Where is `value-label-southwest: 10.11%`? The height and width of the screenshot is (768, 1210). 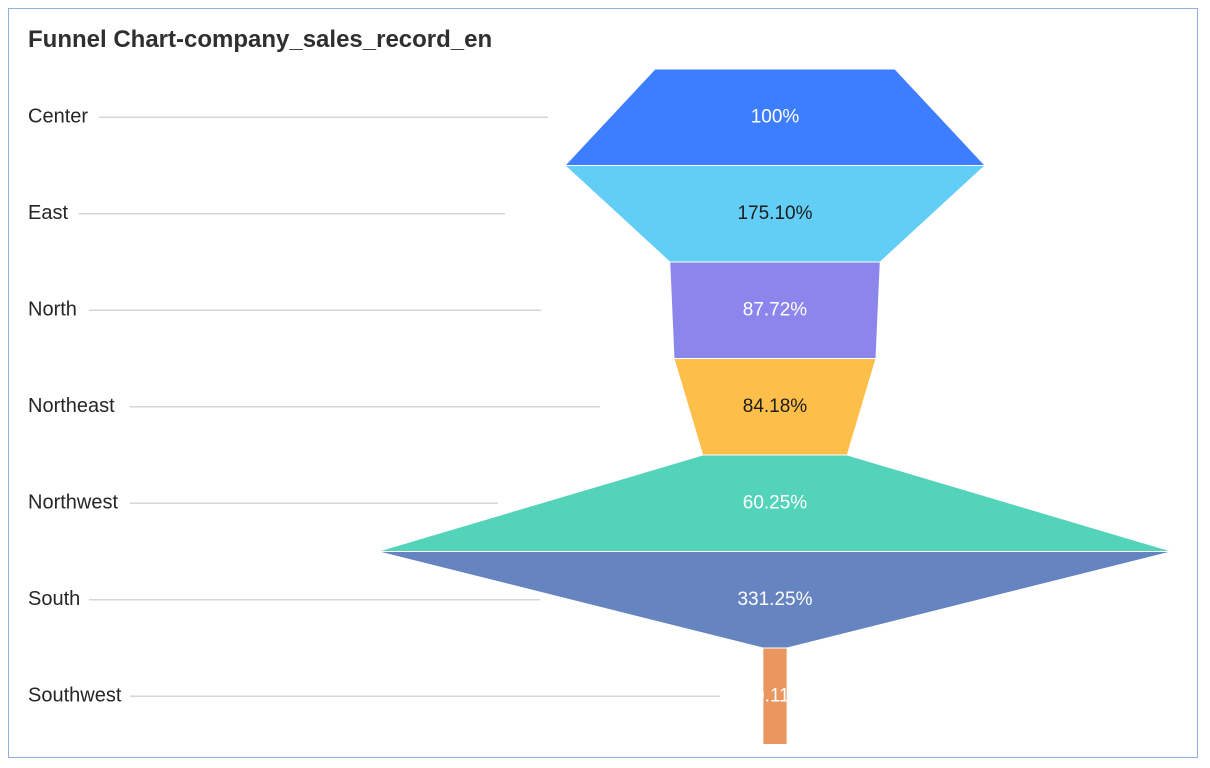
value-label-southwest: 10.11% is located at coordinates (774, 695).